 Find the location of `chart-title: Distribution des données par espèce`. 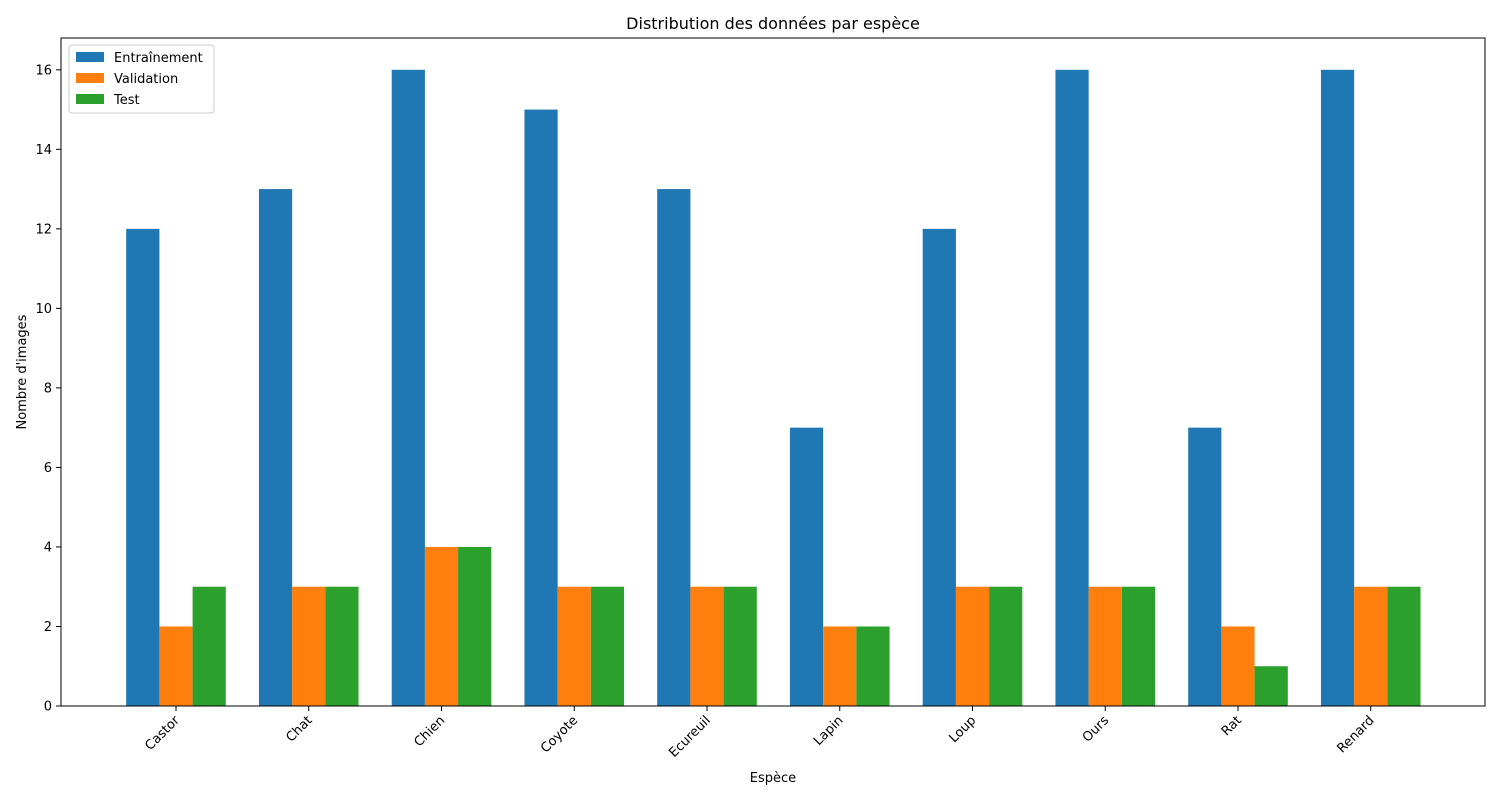

chart-title: Distribution des données par espèce is located at coordinates (773, 23).